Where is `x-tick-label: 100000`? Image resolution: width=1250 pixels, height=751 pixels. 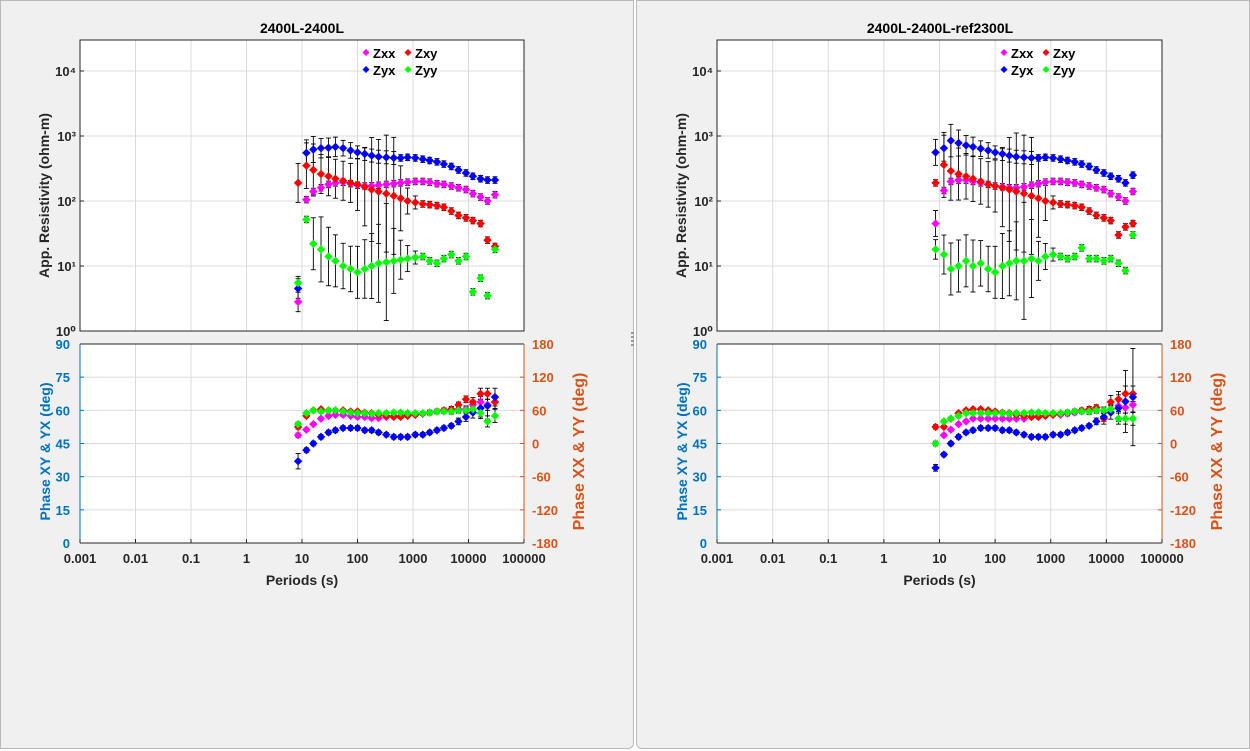 x-tick-label: 100000 is located at coordinates (1161, 558).